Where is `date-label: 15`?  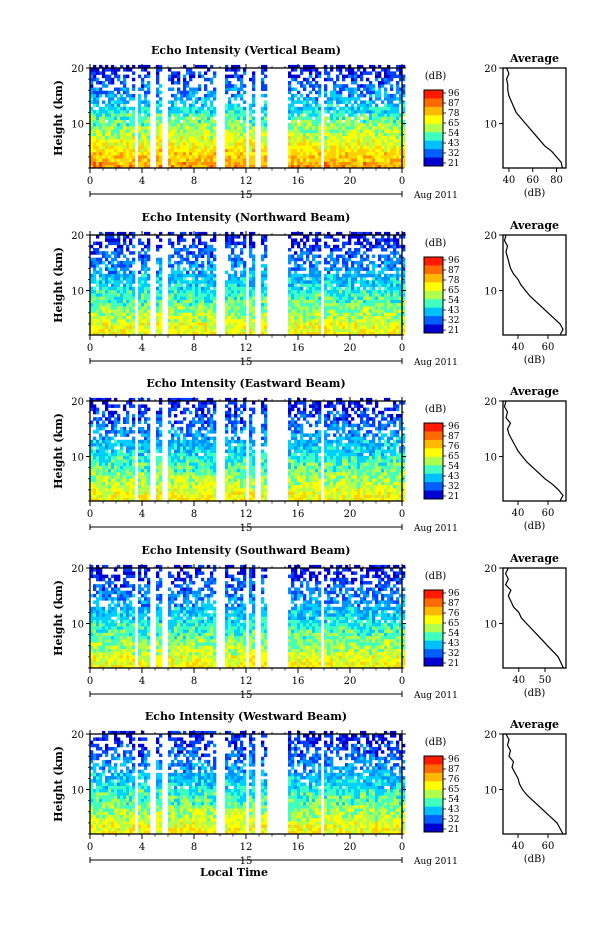 date-label: 15 is located at coordinates (246, 362).